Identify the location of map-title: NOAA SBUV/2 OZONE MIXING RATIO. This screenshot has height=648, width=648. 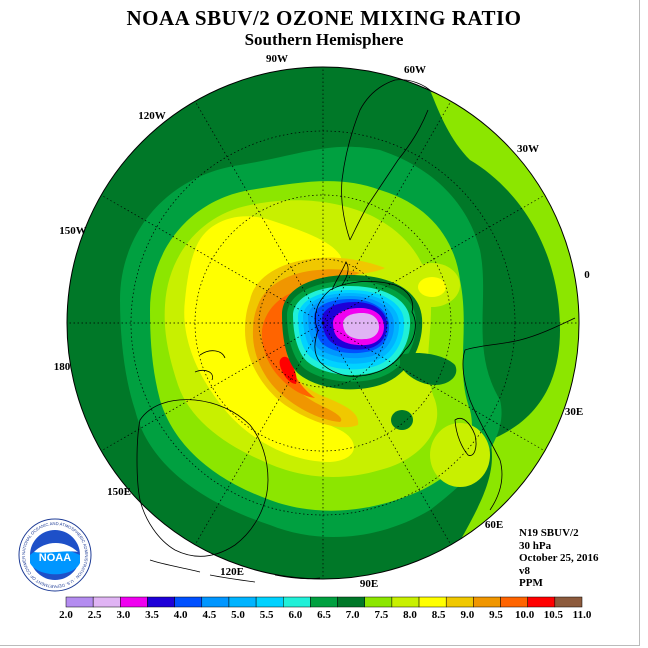
(324, 18).